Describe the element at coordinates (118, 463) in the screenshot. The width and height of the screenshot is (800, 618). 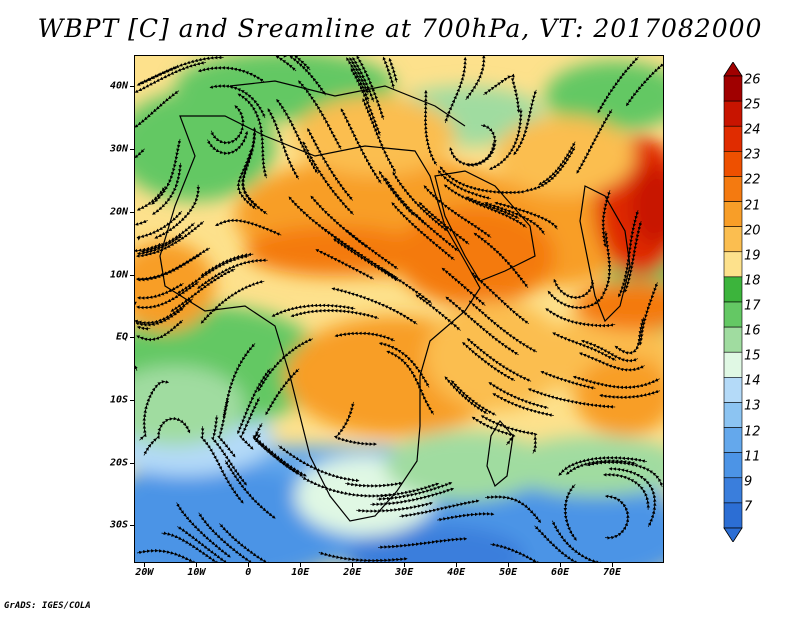
I see `lat-label: 20S` at that location.